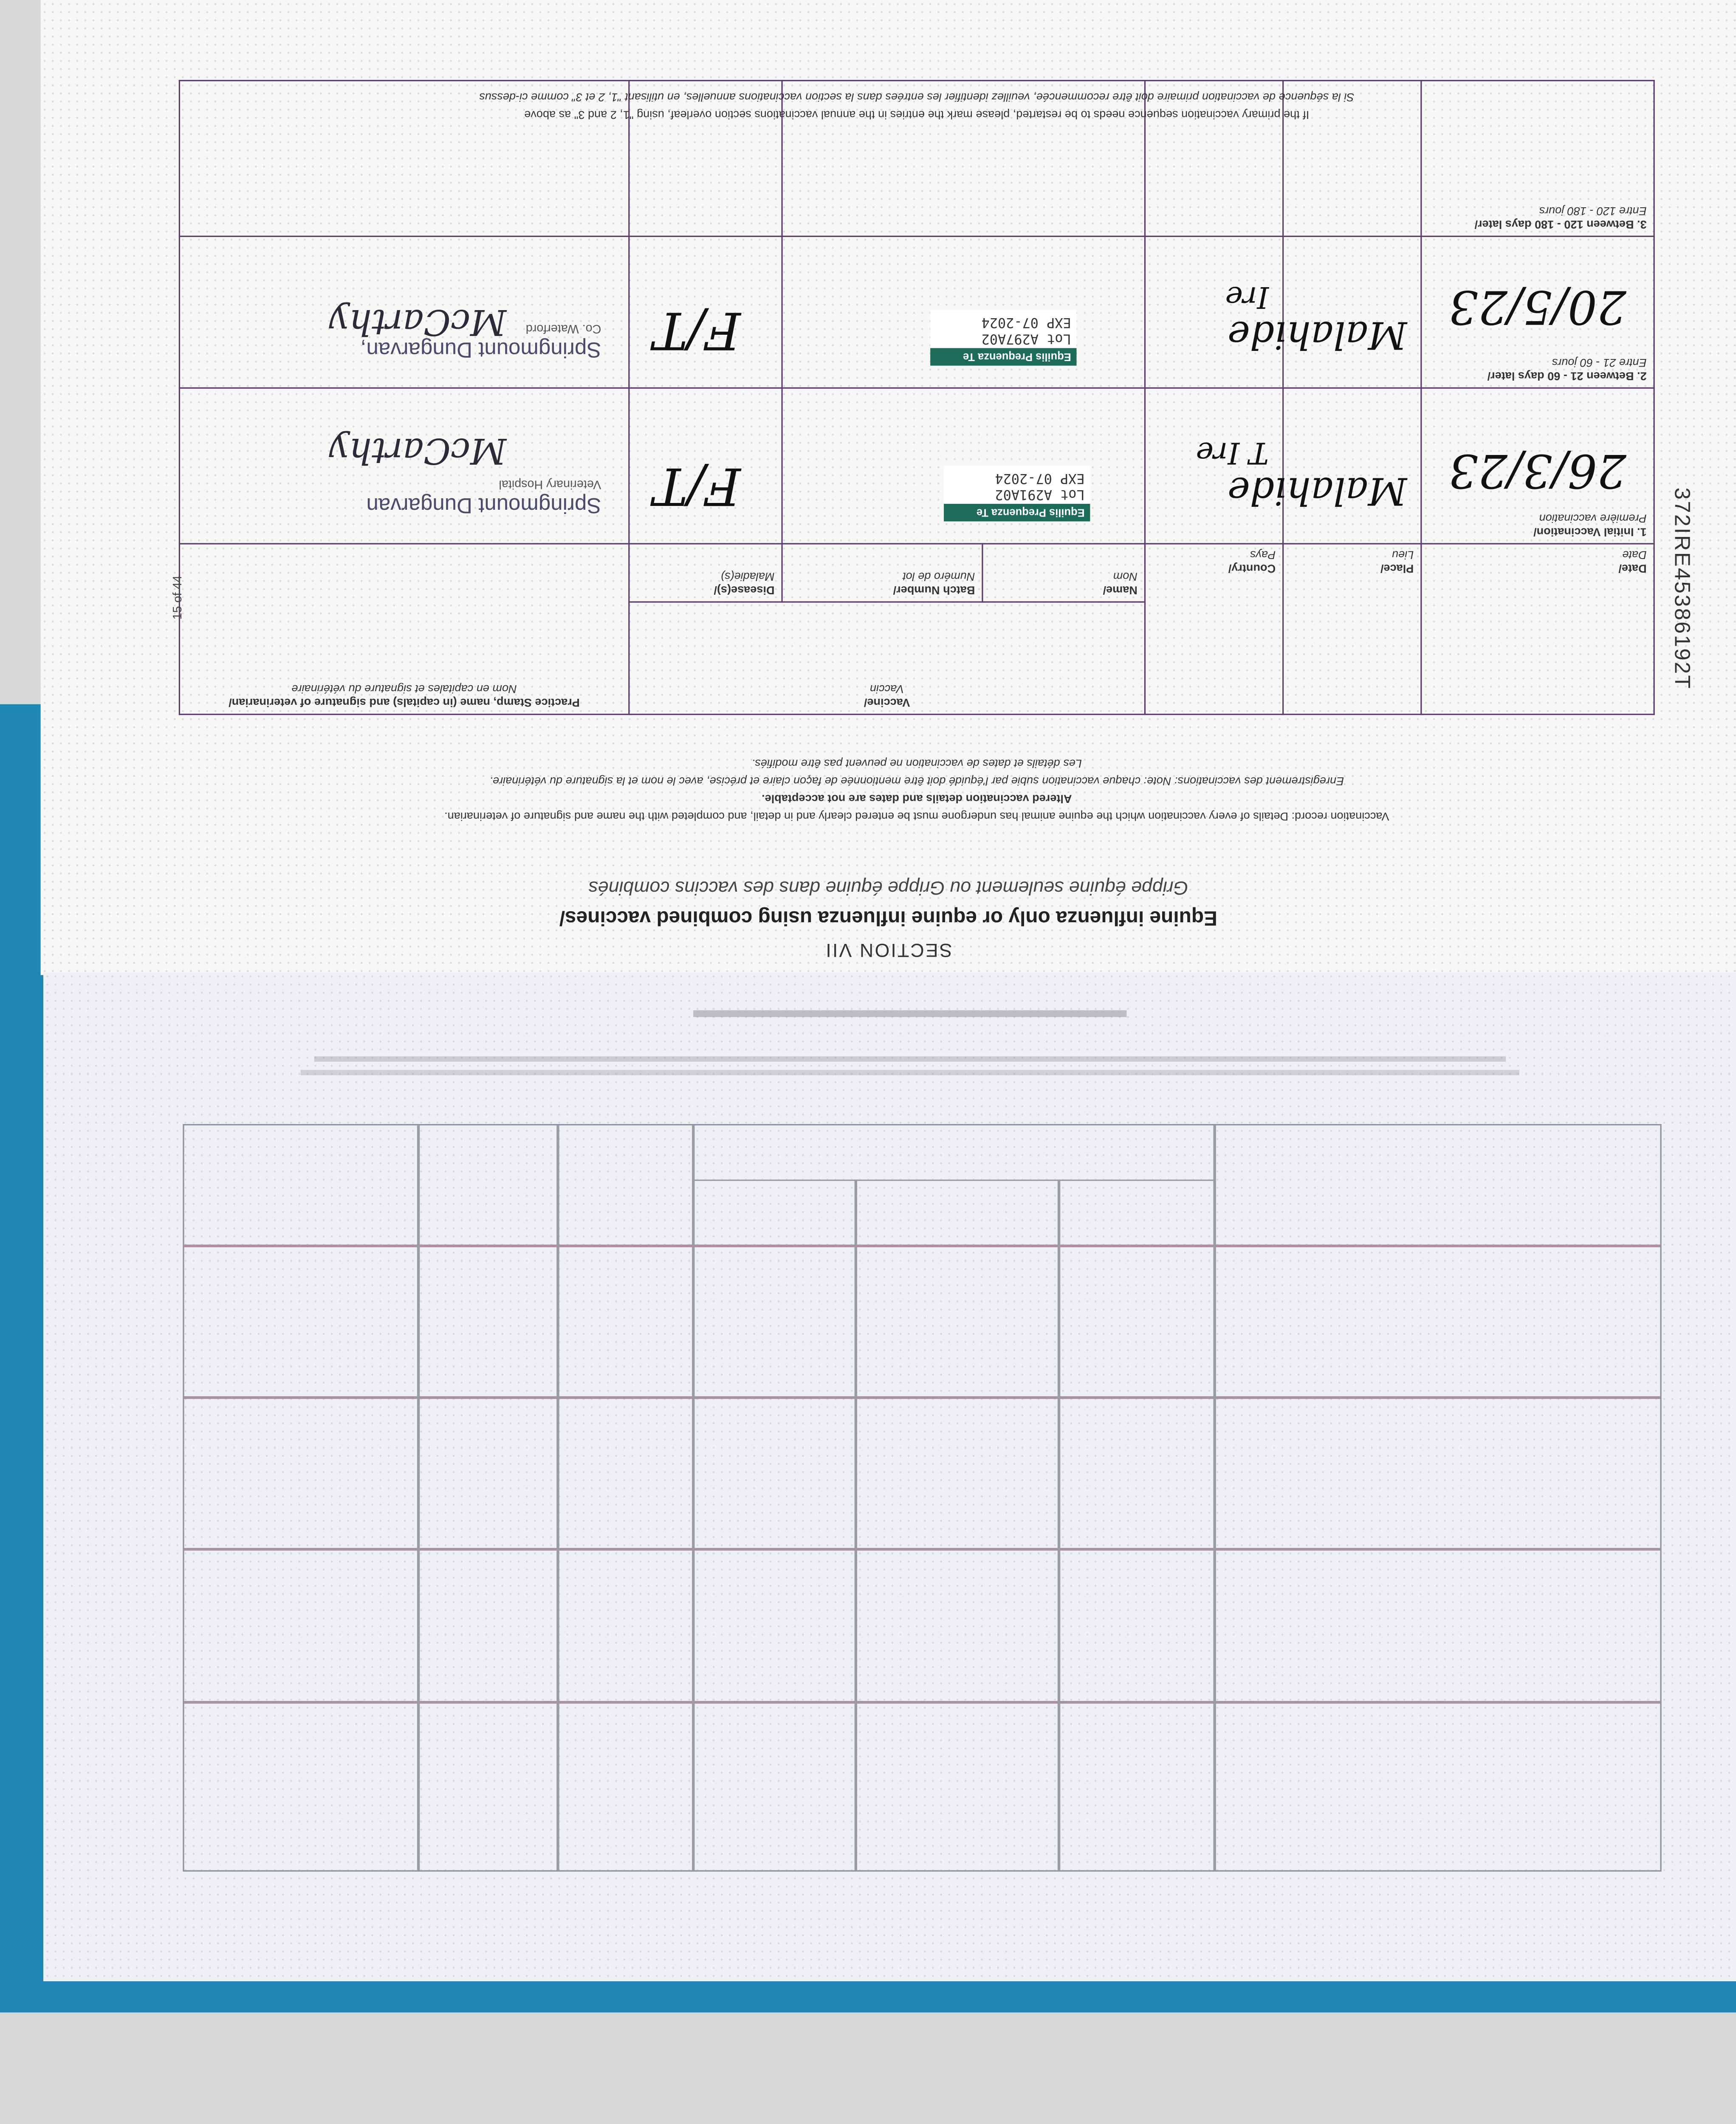 Image resolution: width=1736 pixels, height=2124 pixels. What do you see at coordinates (1121, 591) in the screenshot?
I see `header-name: Name/` at bounding box center [1121, 591].